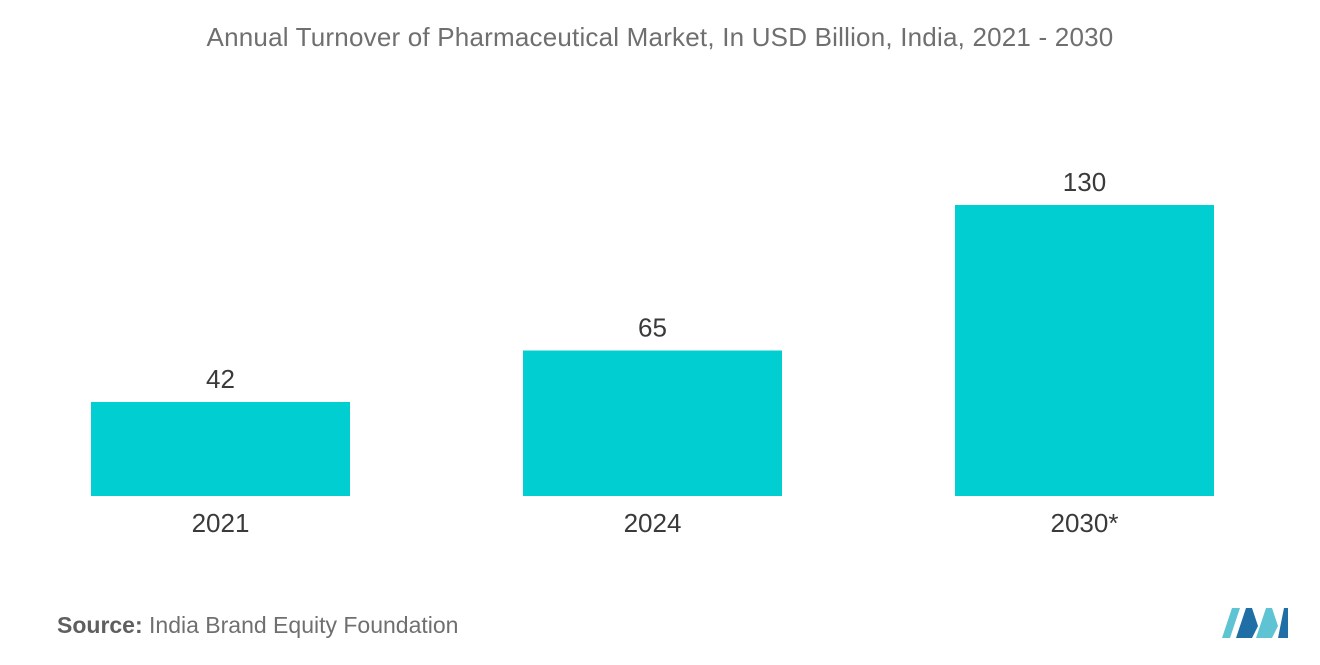 The image size is (1320, 665). Describe the element at coordinates (1247, 623) in the screenshot. I see `logo-shape-mid-a` at that location.